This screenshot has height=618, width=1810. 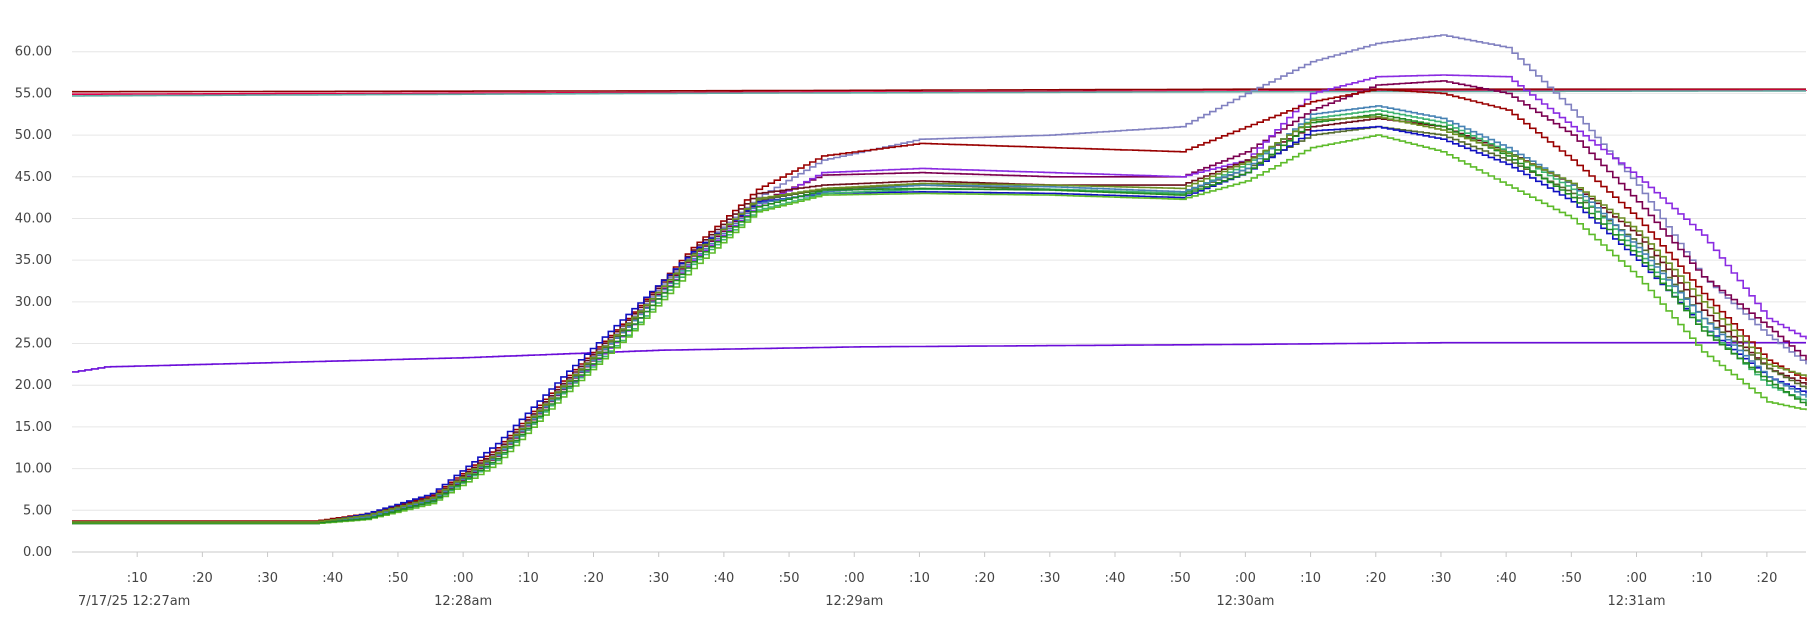 I want to click on y-tick-label: 30.00, so click(x=33, y=302).